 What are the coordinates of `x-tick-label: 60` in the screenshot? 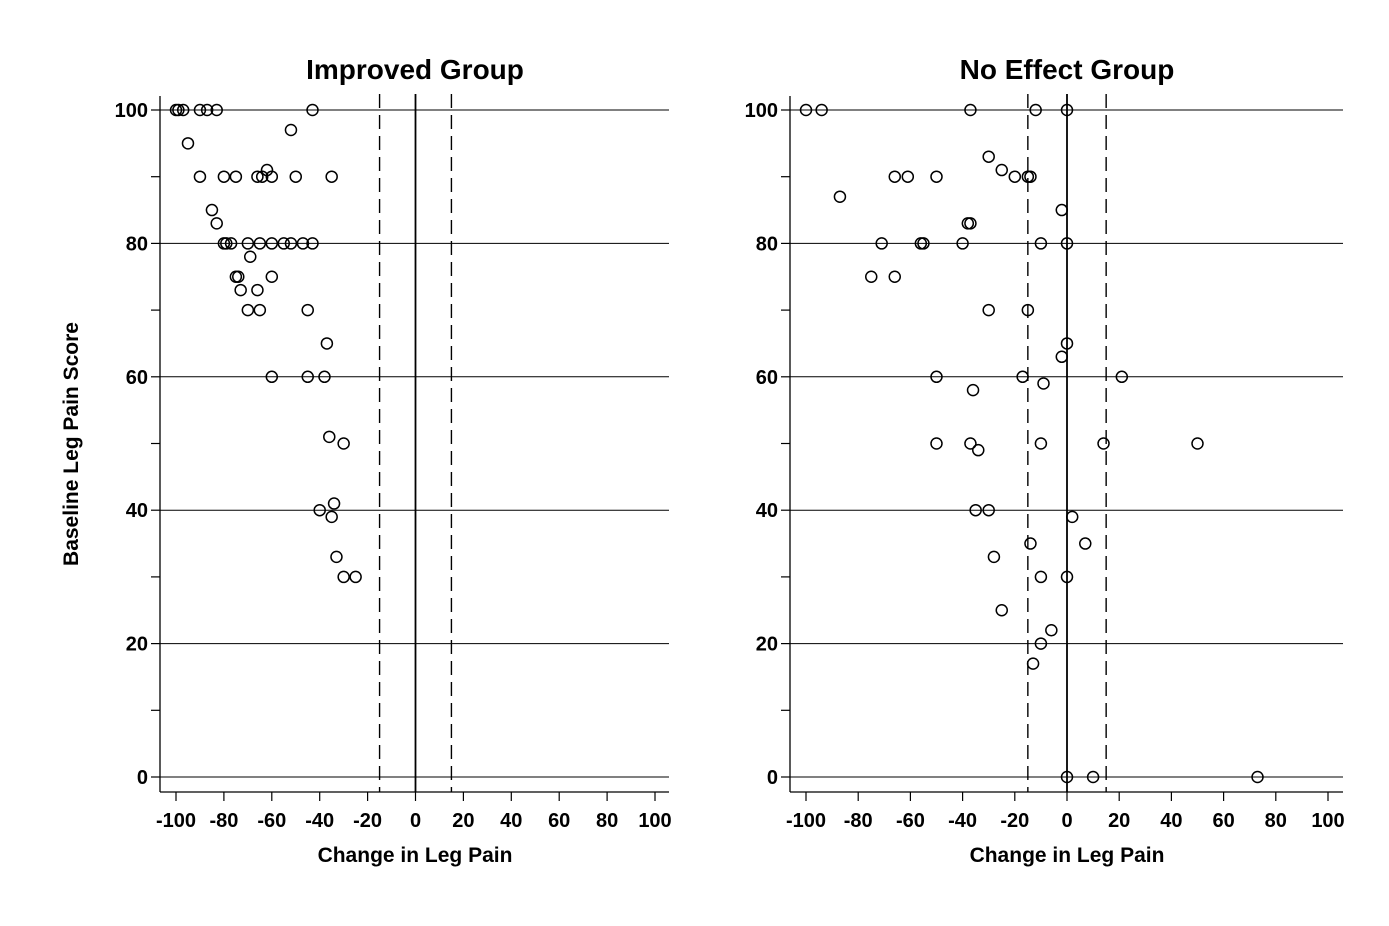 It's located at (559, 821).